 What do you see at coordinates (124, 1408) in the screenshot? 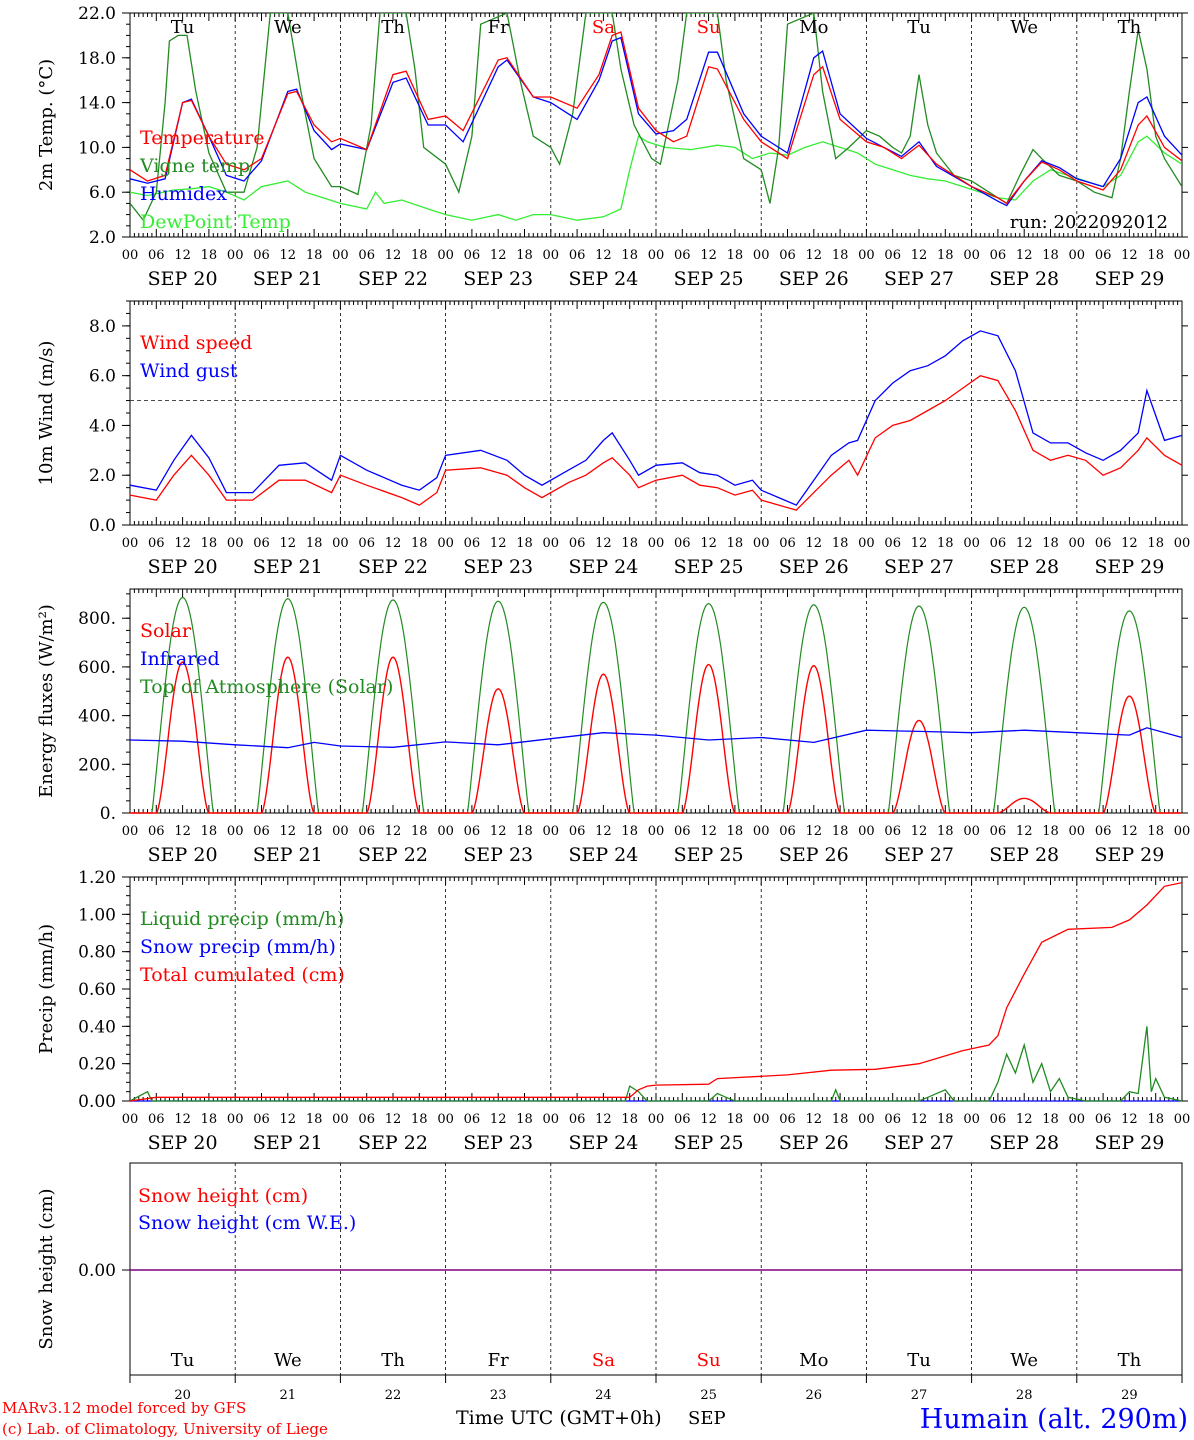
I see `model-credit: MARv3.12 model forced by GFS` at bounding box center [124, 1408].